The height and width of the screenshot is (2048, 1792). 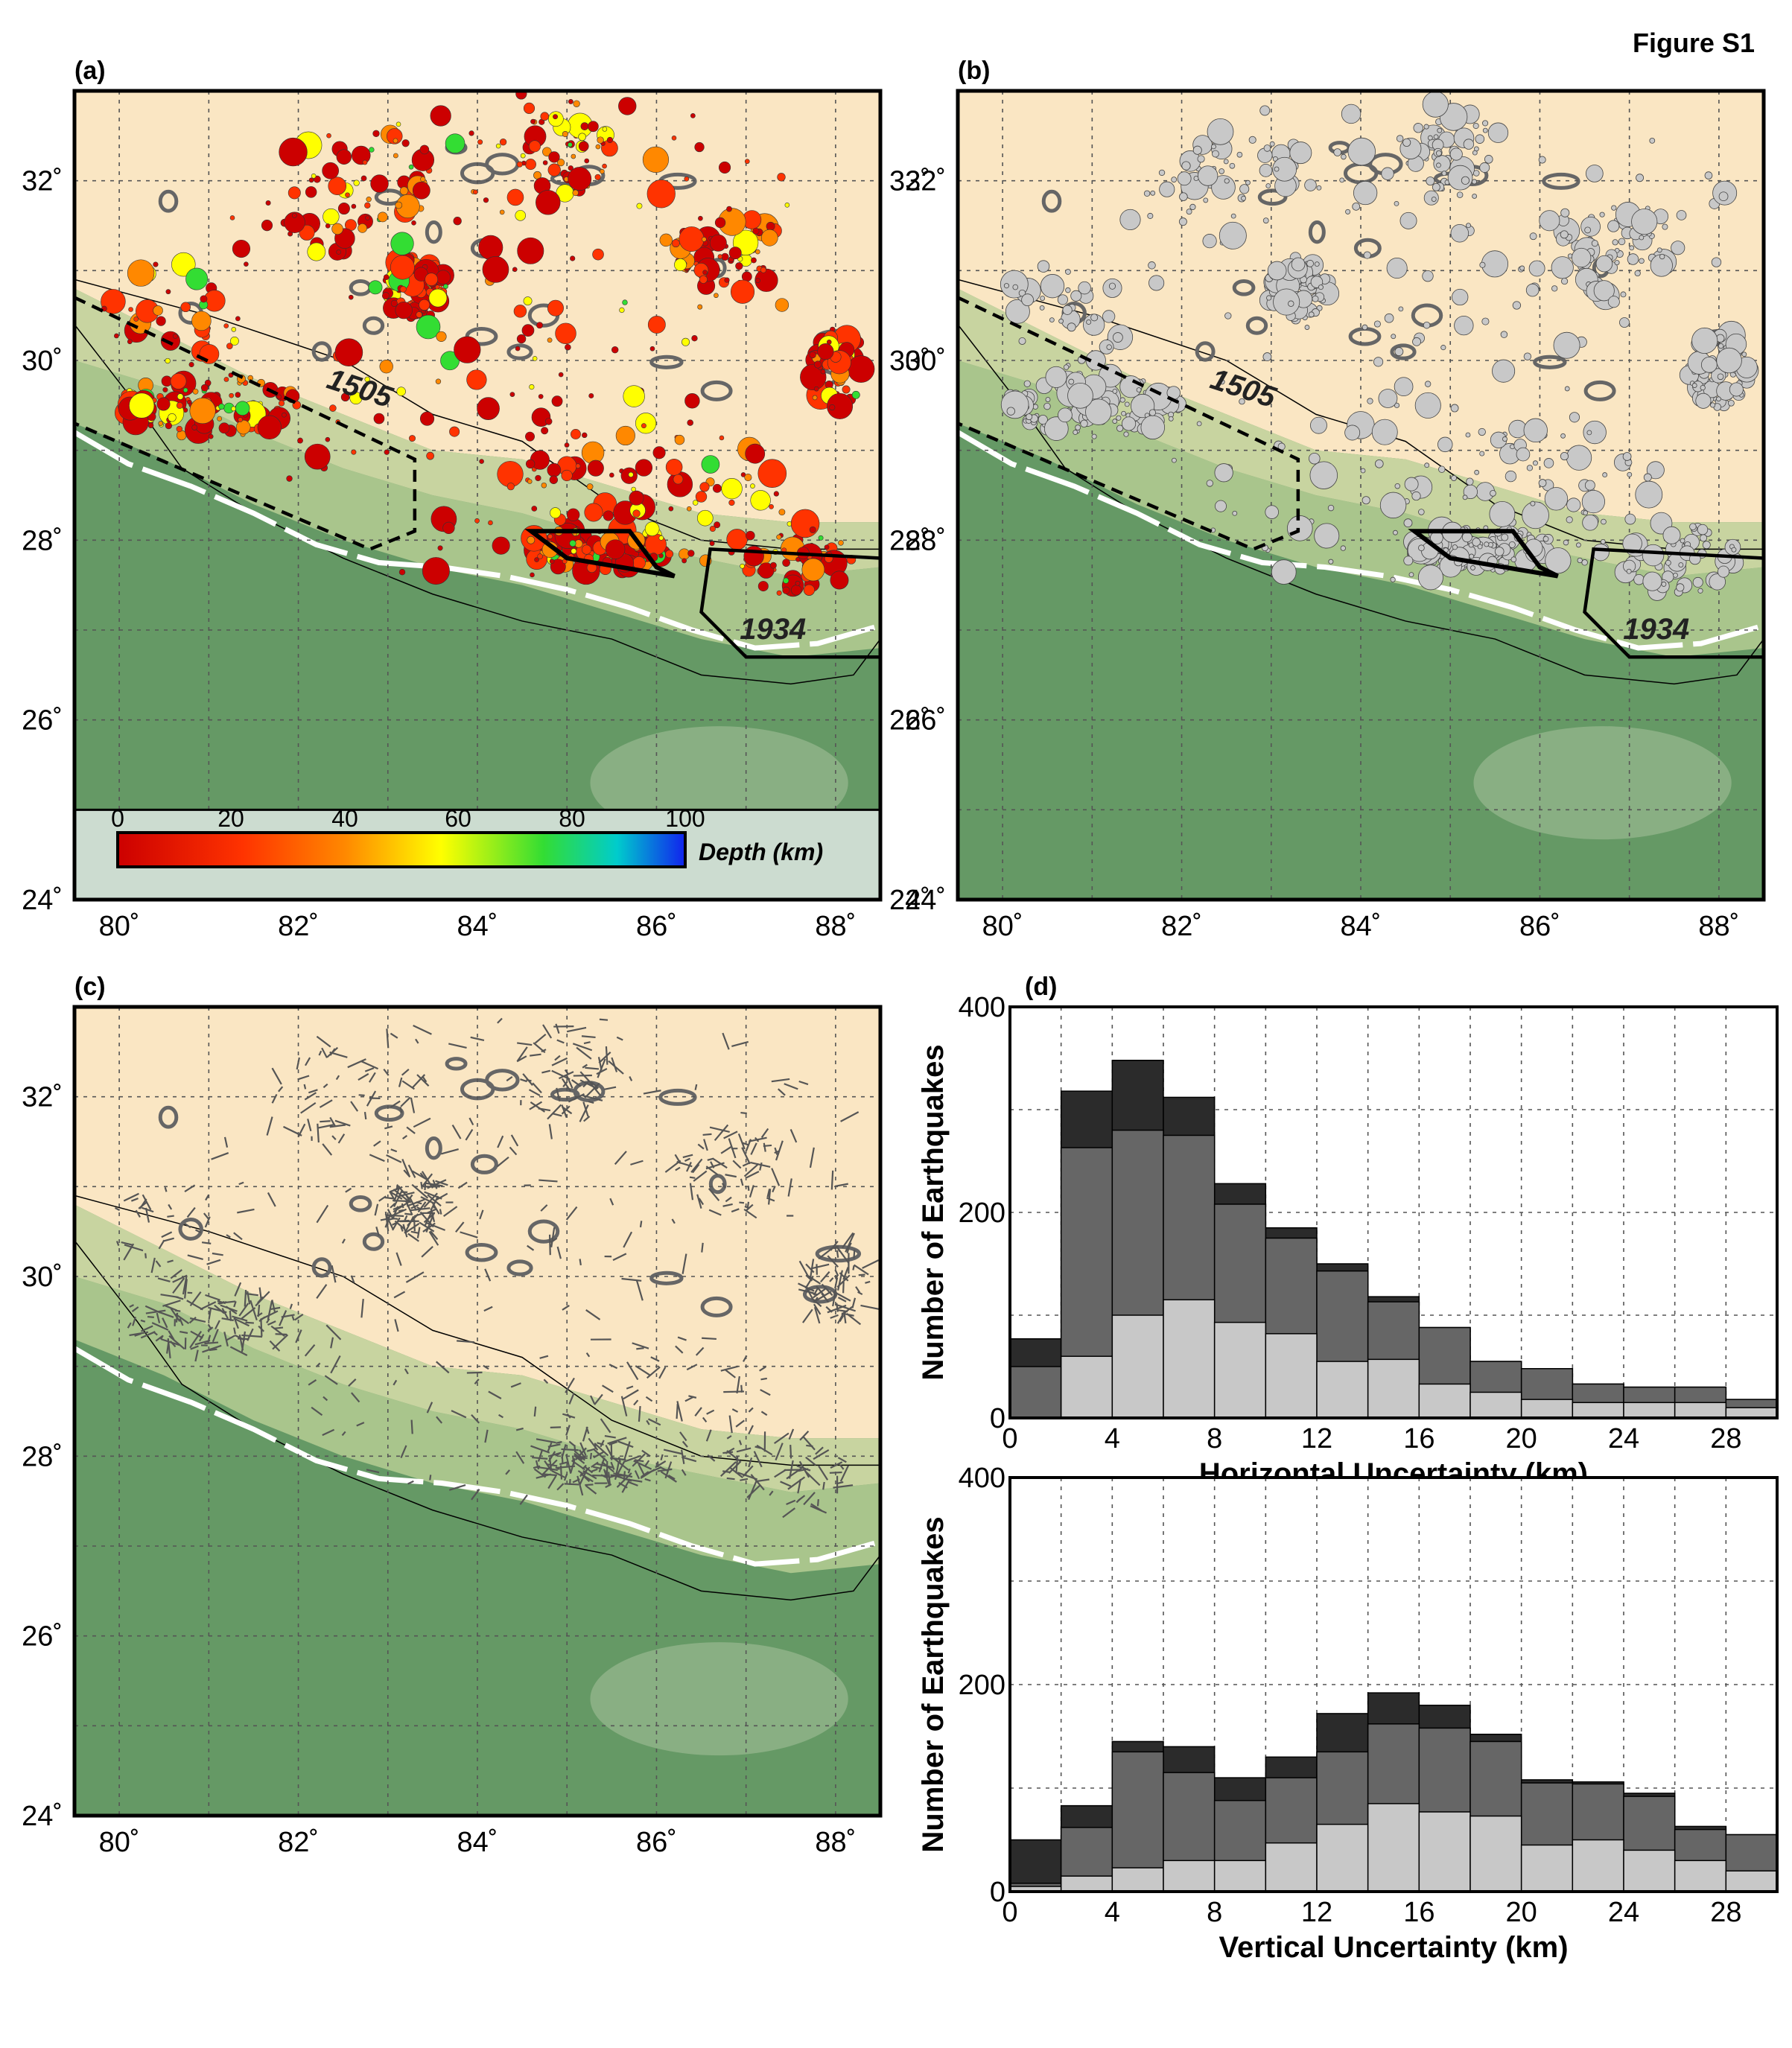 What do you see at coordinates (1009, 1912) in the screenshot?
I see `x-tick-label: 0` at bounding box center [1009, 1912].